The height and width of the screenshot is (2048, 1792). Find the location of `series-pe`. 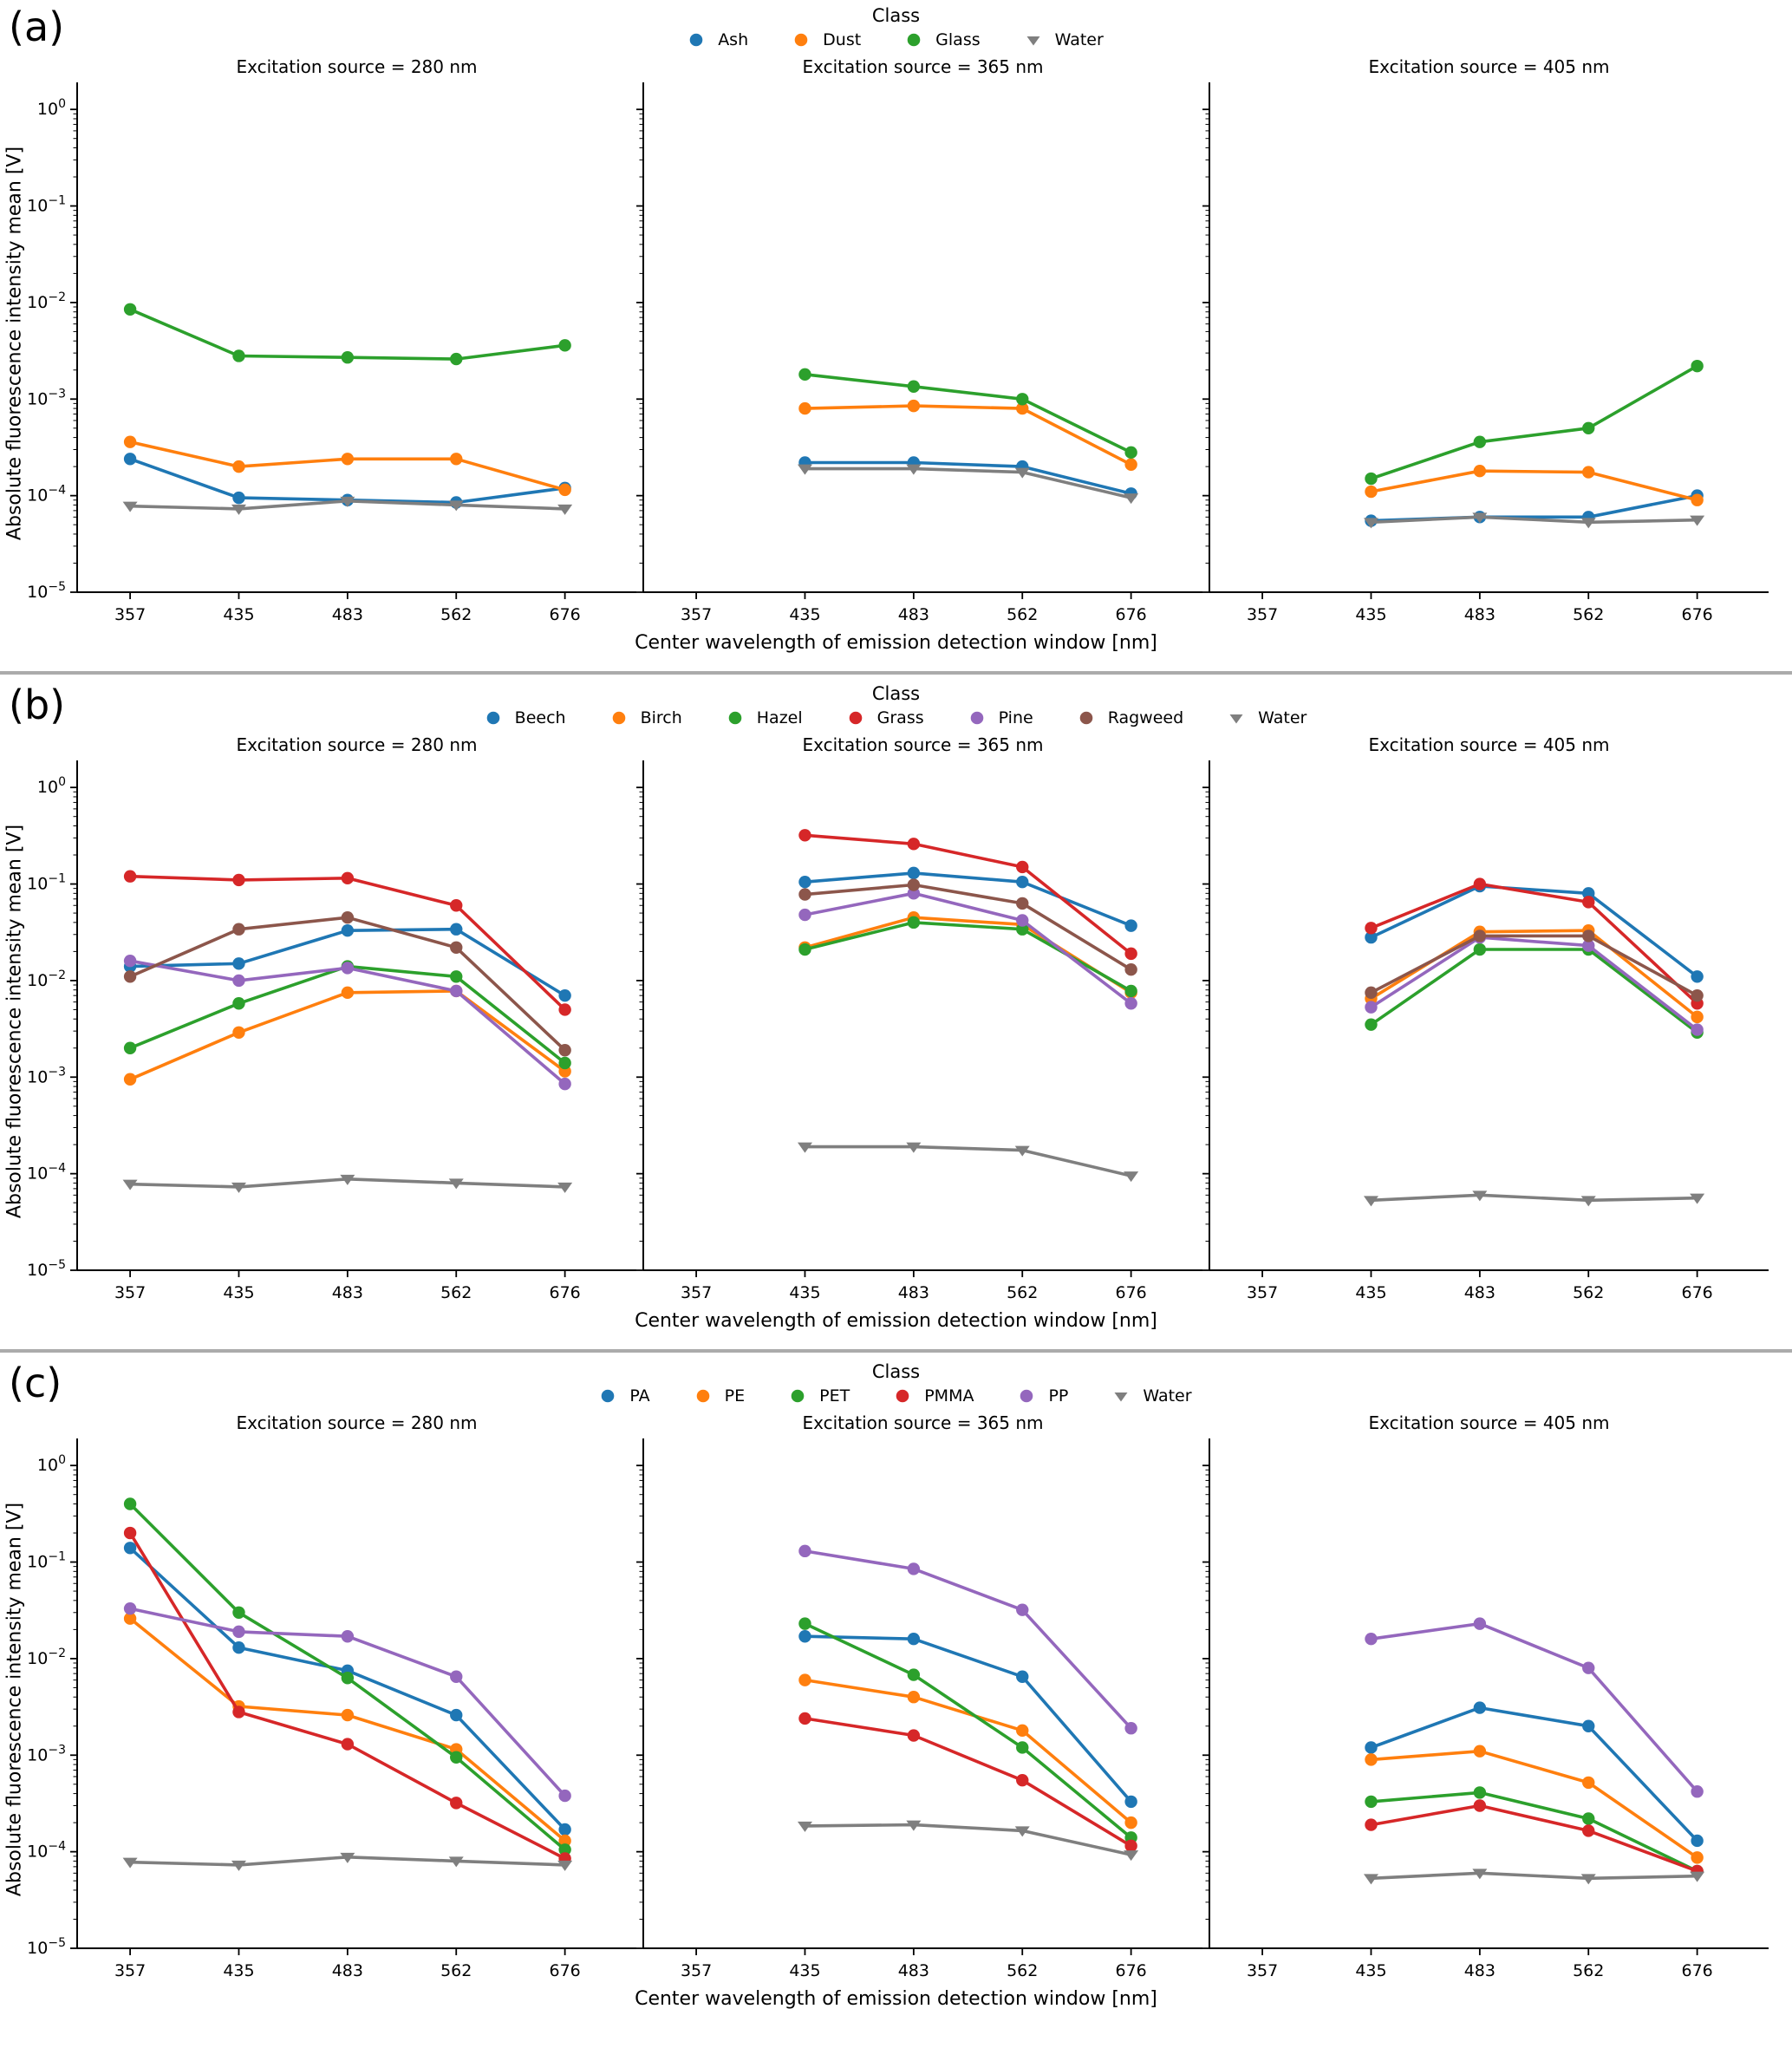

series-pe is located at coordinates (967, 1751).